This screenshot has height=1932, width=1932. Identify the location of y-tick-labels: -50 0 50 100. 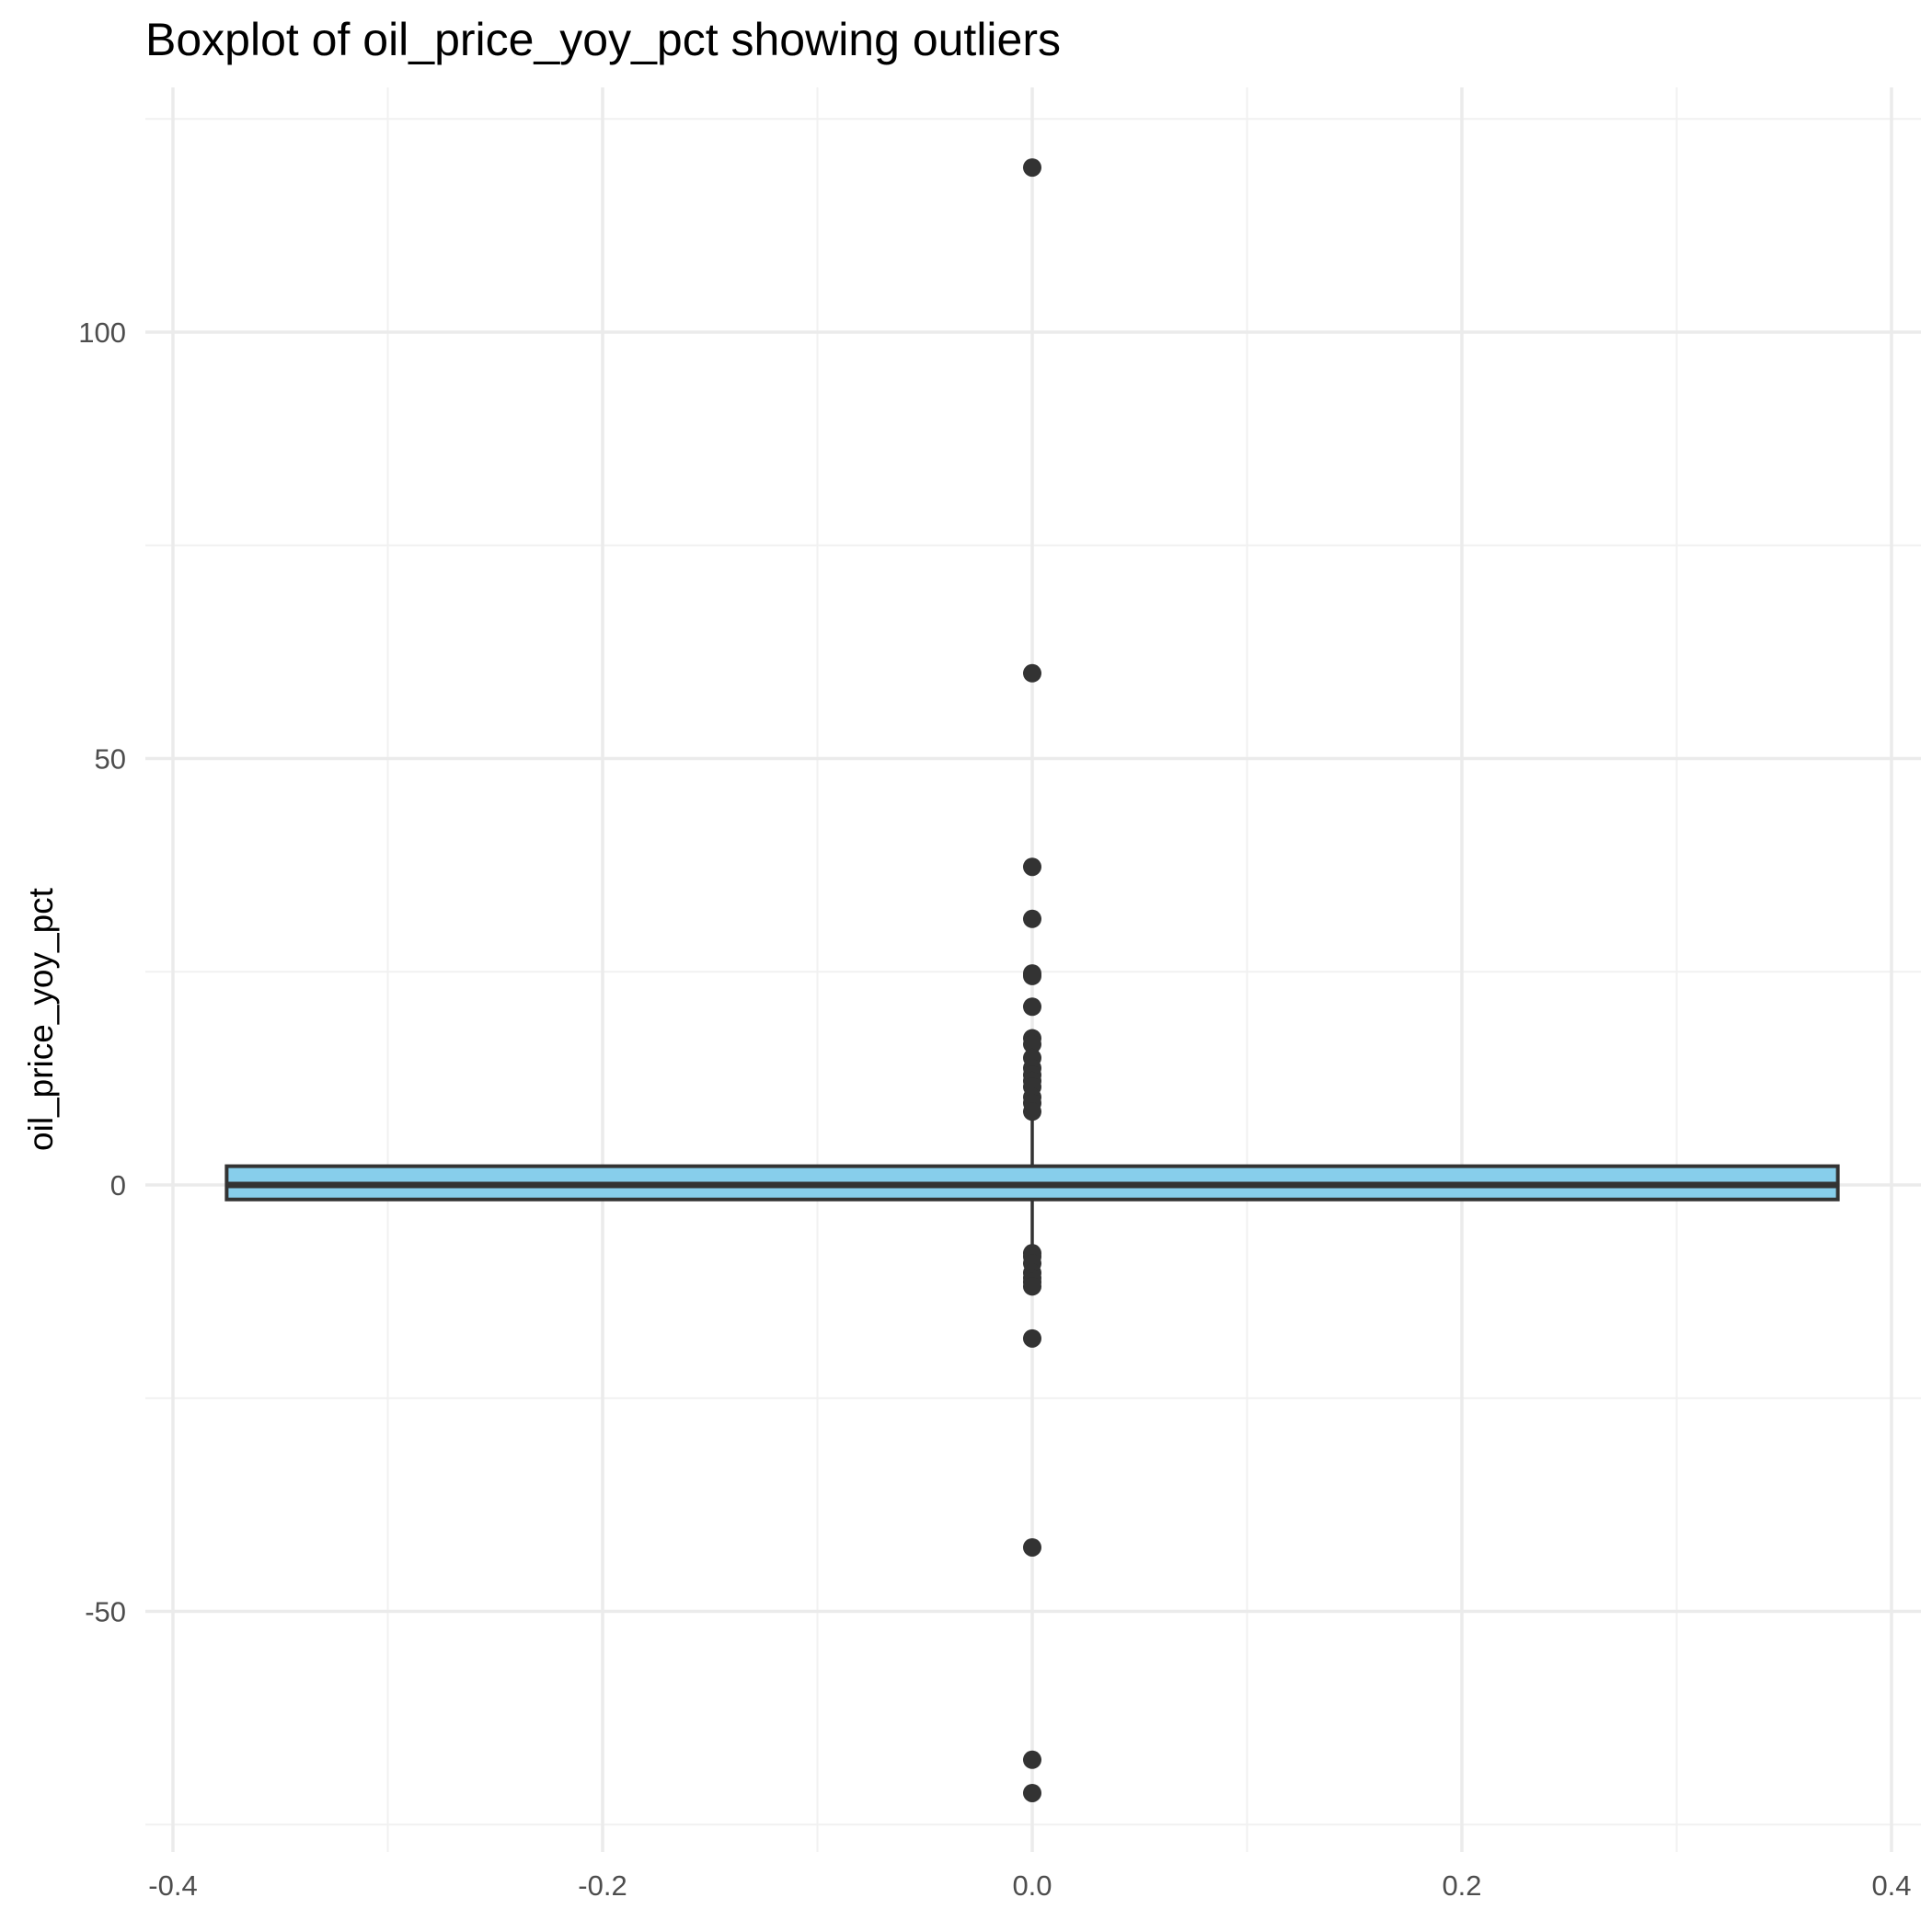
(102, 972).